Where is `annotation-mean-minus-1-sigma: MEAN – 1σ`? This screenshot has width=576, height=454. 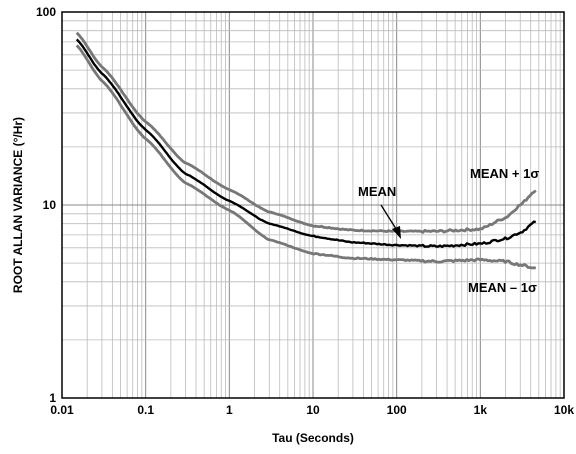 annotation-mean-minus-1-sigma: MEAN – 1σ is located at coordinates (502, 287).